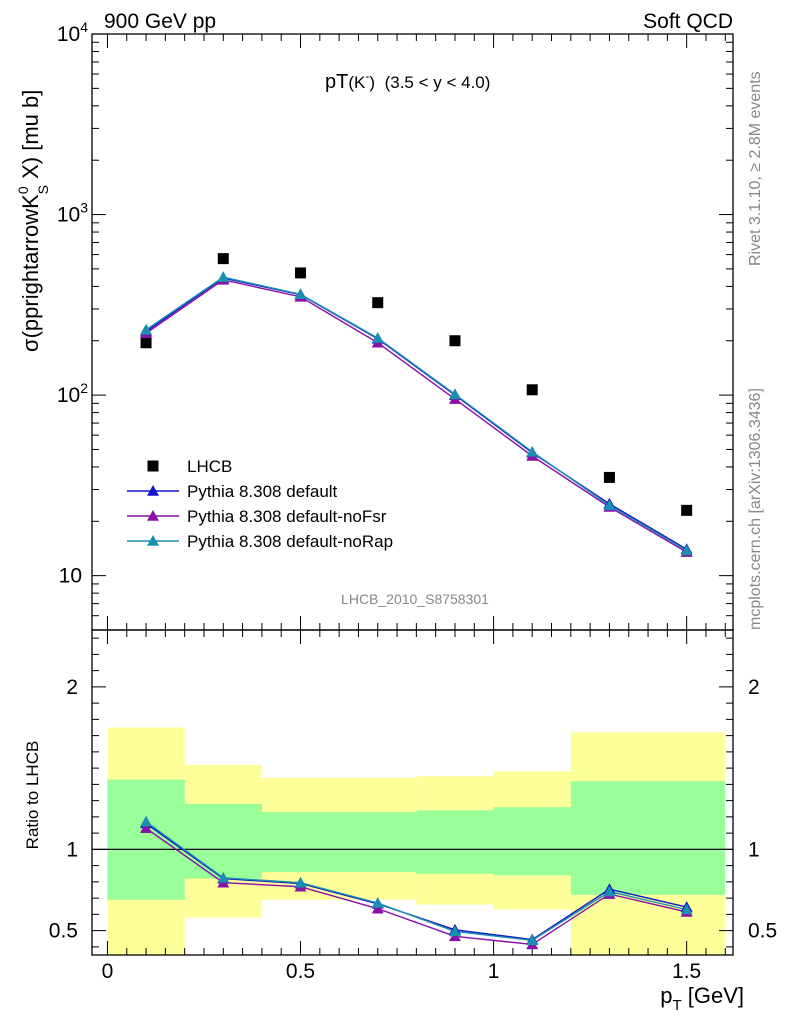 The image size is (786, 1024). I want to click on ratio-y-tick-label-right: 2, so click(754, 687).